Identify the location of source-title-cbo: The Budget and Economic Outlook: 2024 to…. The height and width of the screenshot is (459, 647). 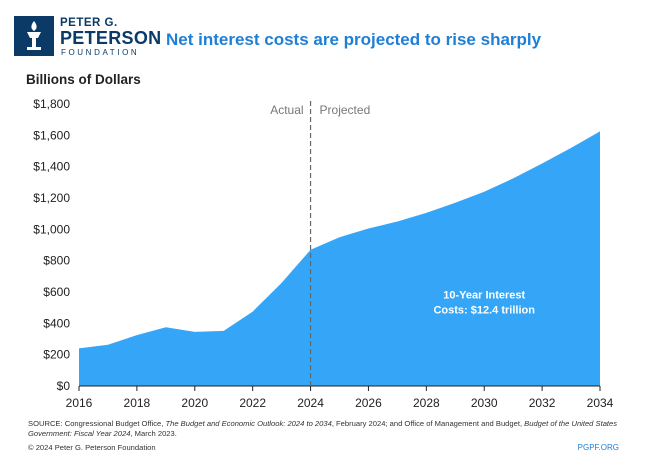
(248, 423).